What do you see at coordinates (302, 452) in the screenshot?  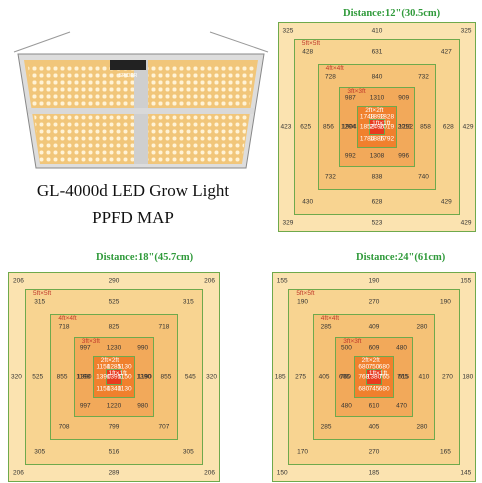 I see `ppfd-value: 170` at bounding box center [302, 452].